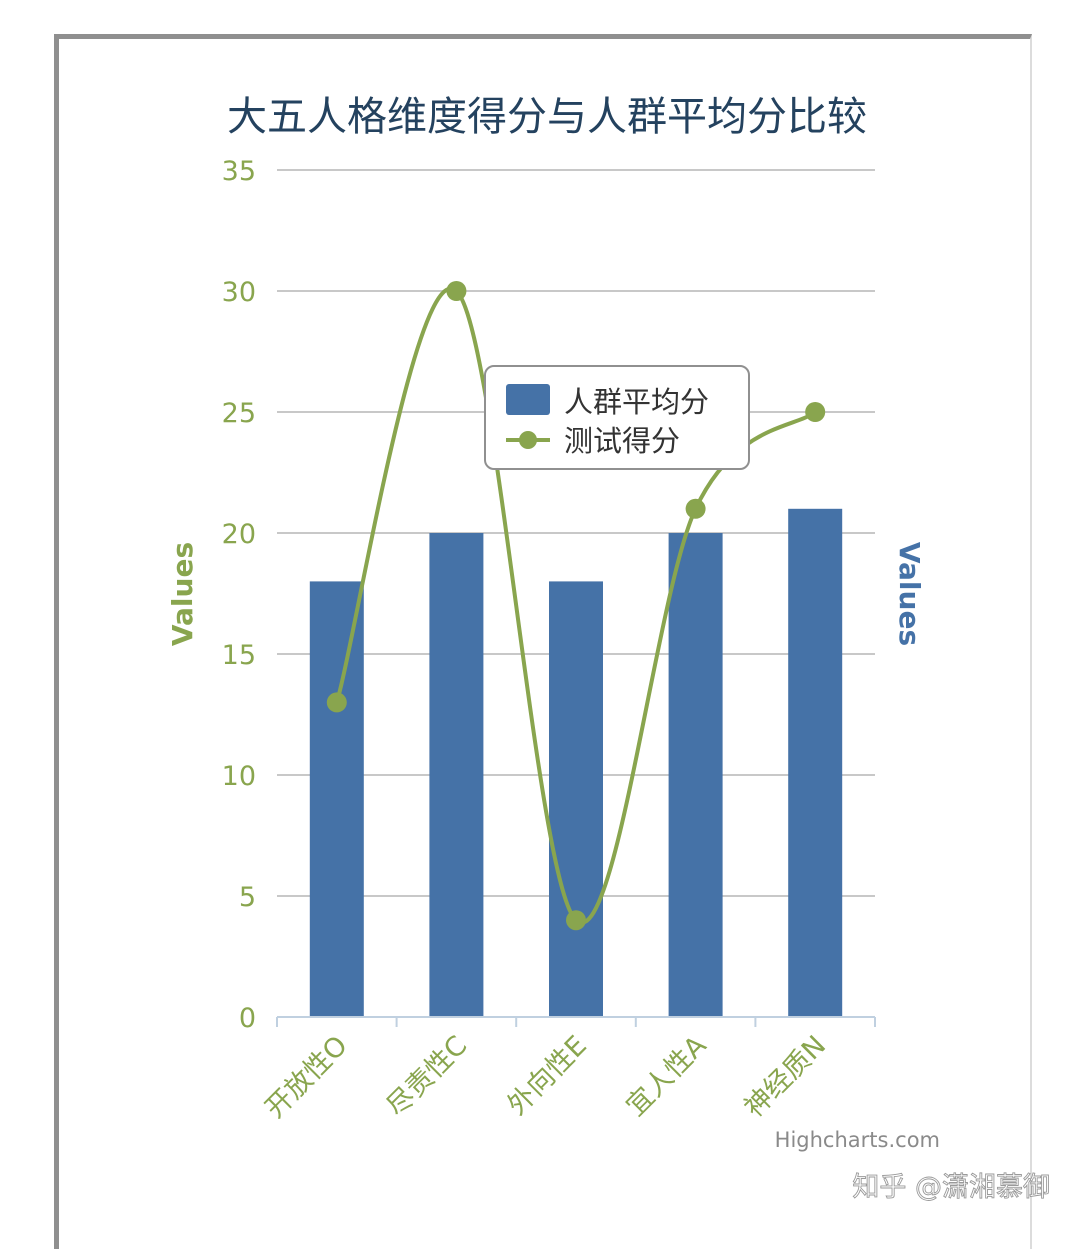 Image resolution: width=1080 pixels, height=1249 pixels. What do you see at coordinates (636, 402) in the screenshot?
I see `legend-label-average: 人群平均分` at bounding box center [636, 402].